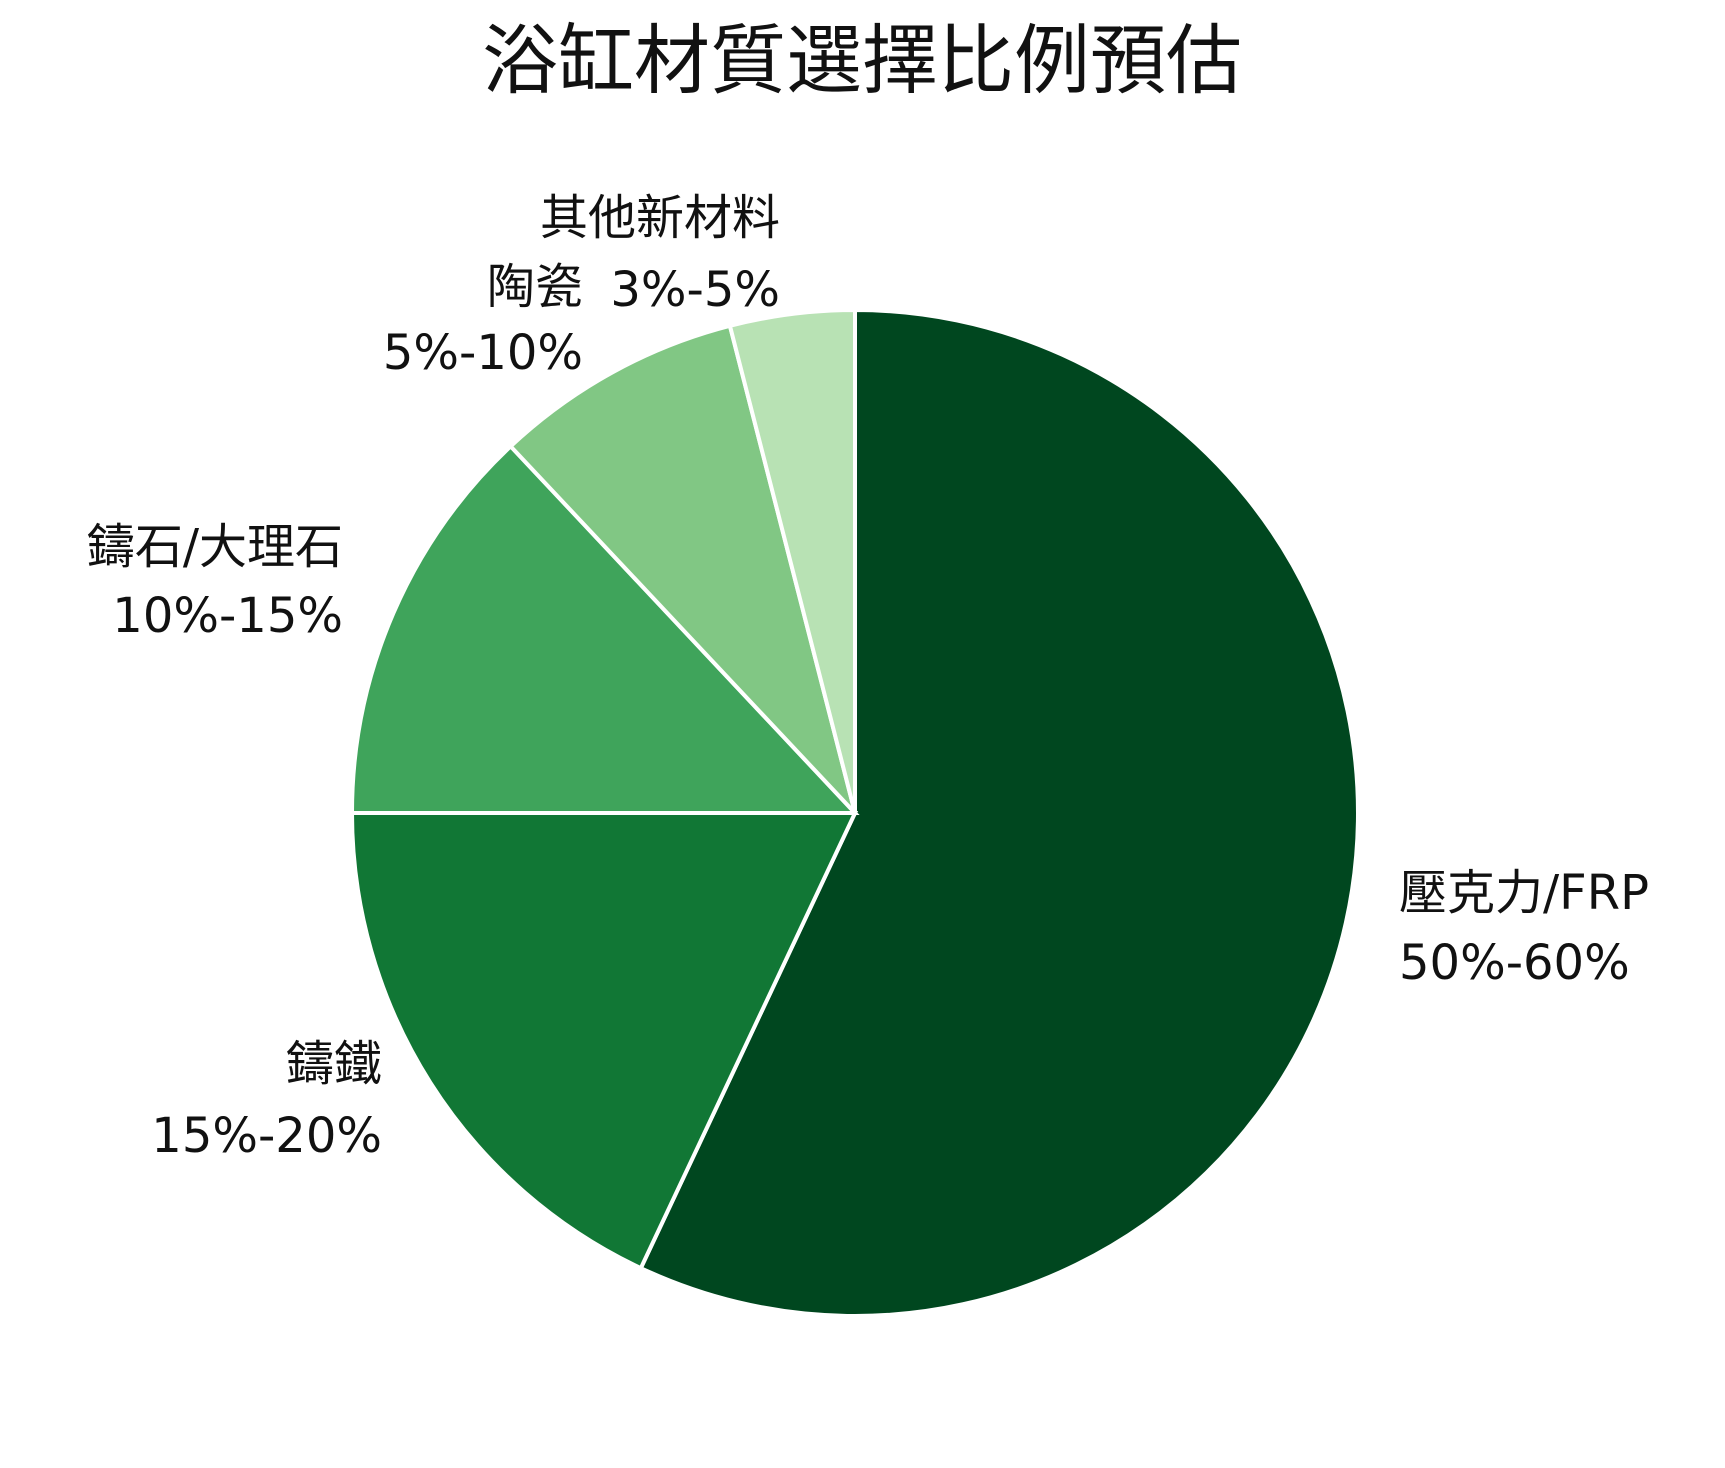 The width and height of the screenshot is (1725, 1468). What do you see at coordinates (1524, 893) in the screenshot?
I see `slice-label: 壓克力/FRP` at bounding box center [1524, 893].